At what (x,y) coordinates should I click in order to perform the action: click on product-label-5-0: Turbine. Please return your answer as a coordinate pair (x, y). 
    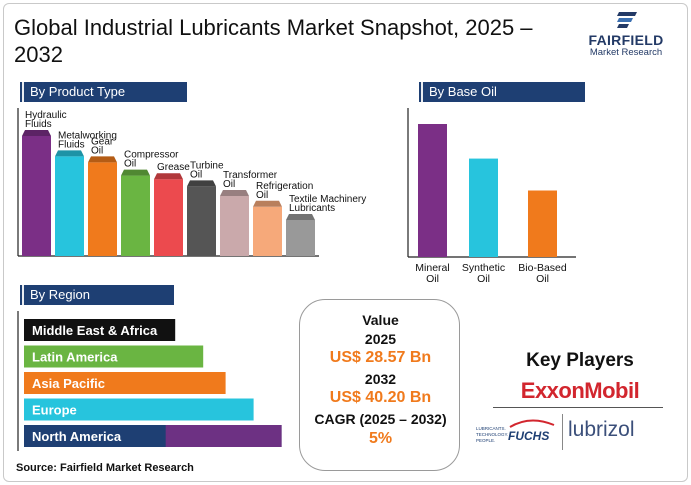
    Looking at the image, I should click on (207, 165).